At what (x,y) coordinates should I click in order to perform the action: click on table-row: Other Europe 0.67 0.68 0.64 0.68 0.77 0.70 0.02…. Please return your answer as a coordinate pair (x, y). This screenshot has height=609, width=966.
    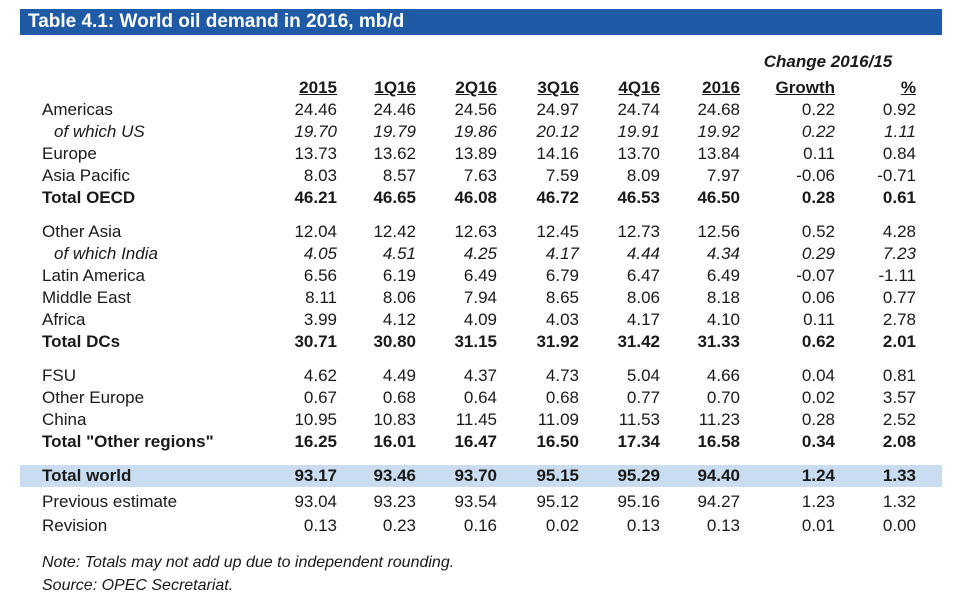
    Looking at the image, I should click on (481, 398).